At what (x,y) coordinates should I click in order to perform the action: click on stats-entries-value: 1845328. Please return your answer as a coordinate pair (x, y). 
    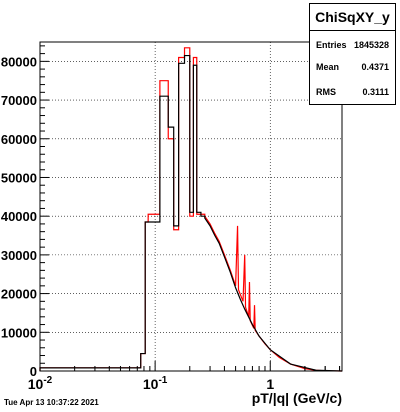
    Looking at the image, I should click on (371, 45).